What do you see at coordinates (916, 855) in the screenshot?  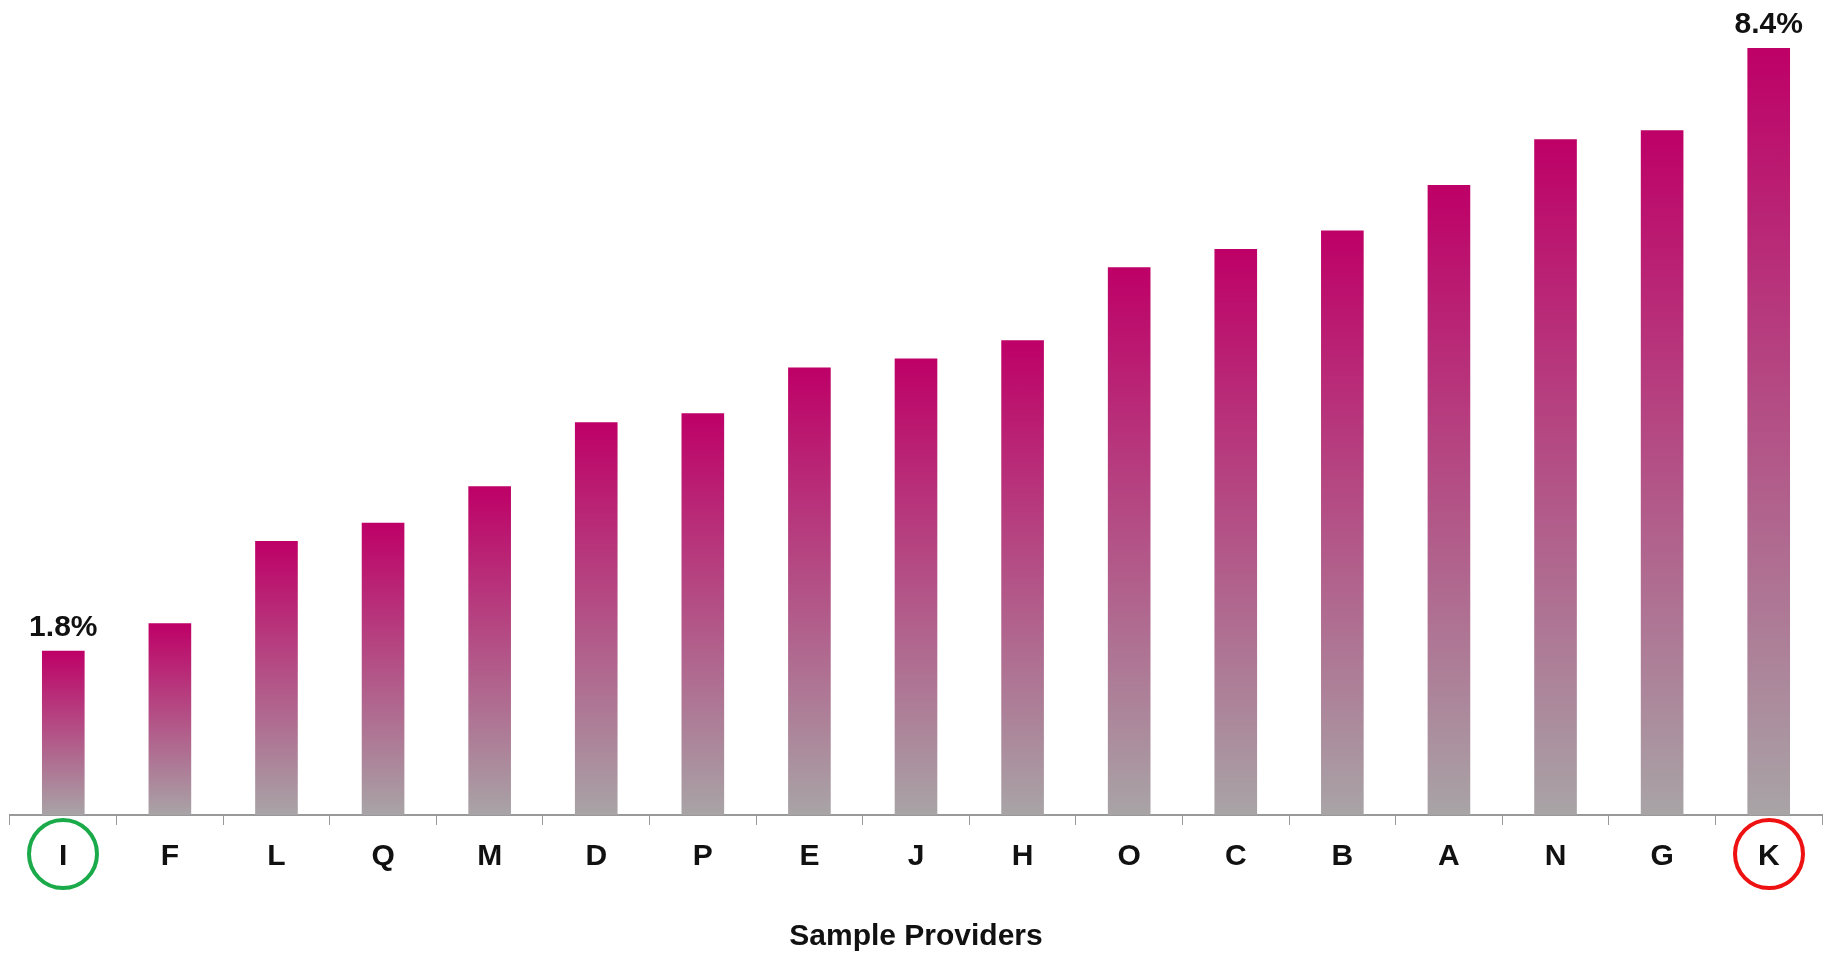 I see `x-tick-label: J` at bounding box center [916, 855].